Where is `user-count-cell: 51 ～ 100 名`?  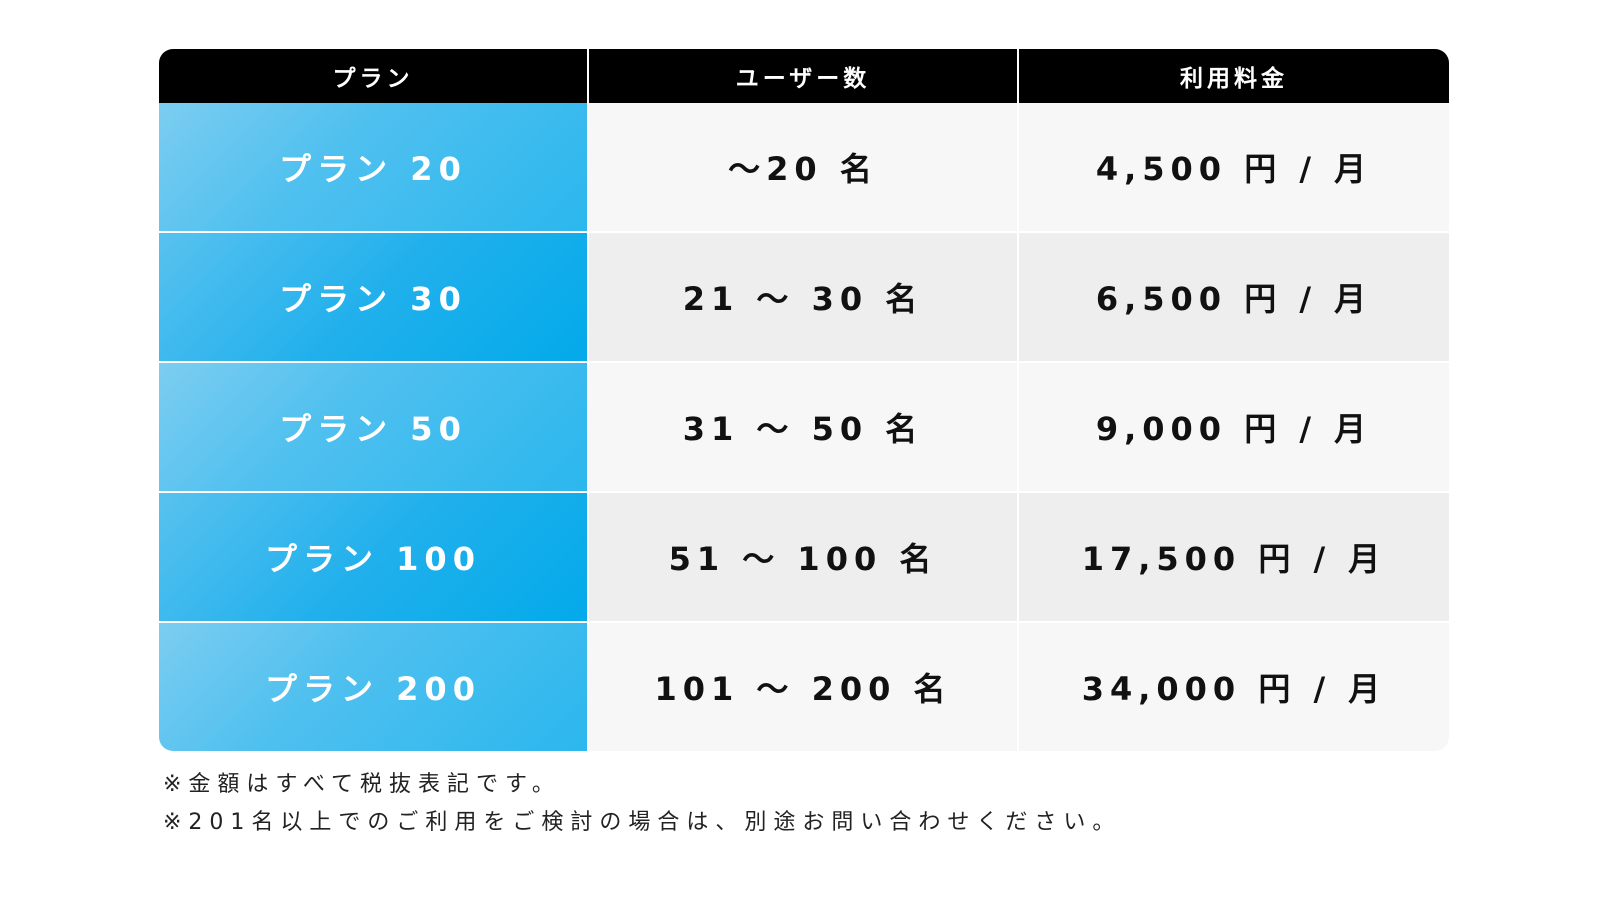 user-count-cell: 51 ～ 100 名 is located at coordinates (803, 557).